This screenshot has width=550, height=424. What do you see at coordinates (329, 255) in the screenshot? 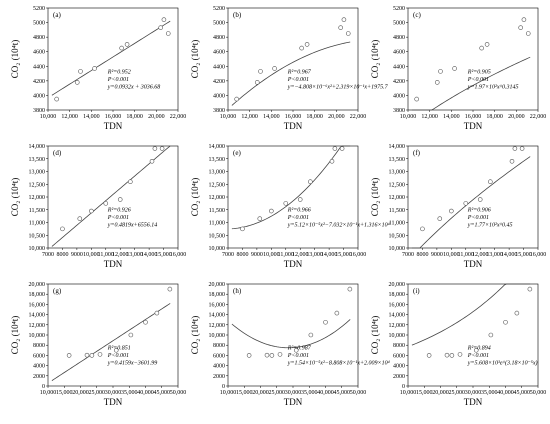
I see `x-tick-label: 14,000` at bounding box center [329, 255].